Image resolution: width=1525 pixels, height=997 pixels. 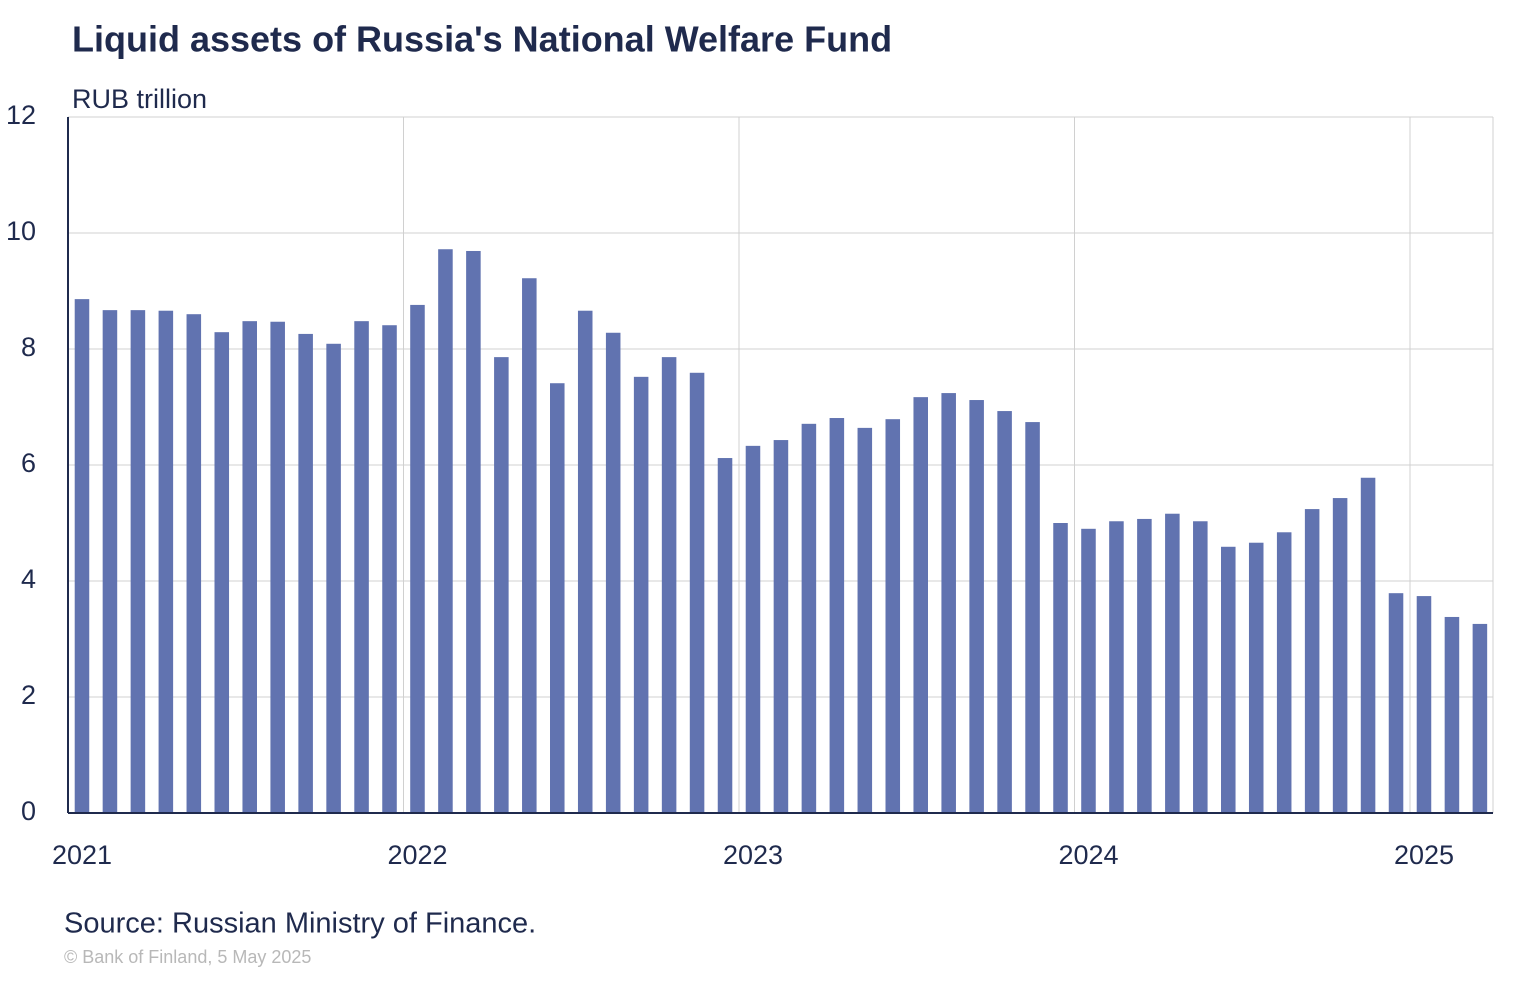 I want to click on x-tick-label: 2021, so click(x=82, y=855).